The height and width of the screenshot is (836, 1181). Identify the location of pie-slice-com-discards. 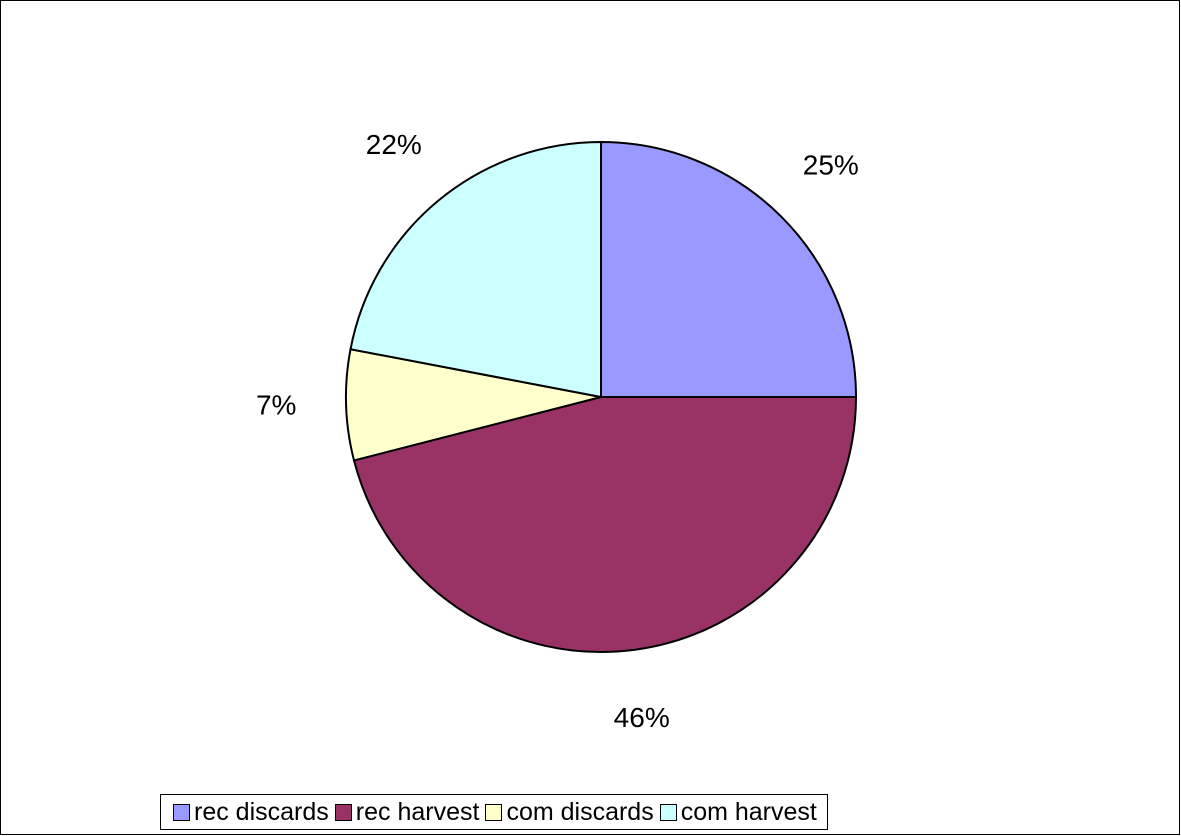
(473, 405).